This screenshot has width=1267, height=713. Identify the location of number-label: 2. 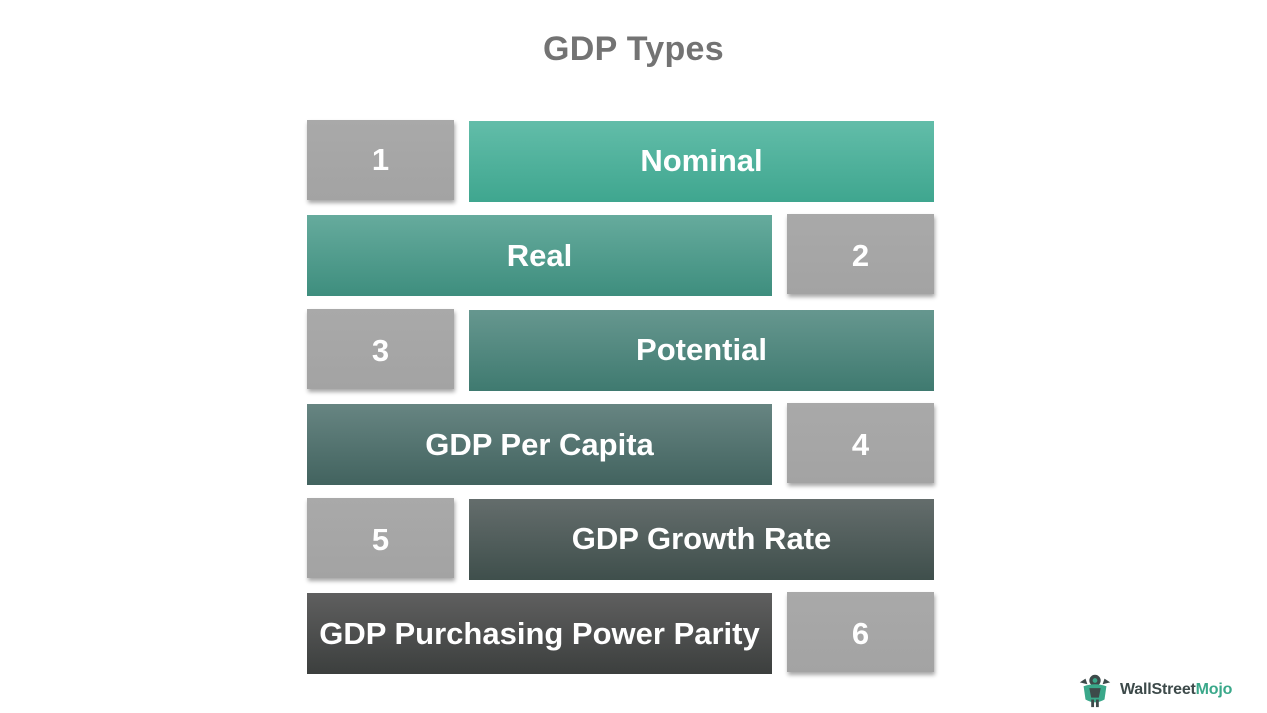
(860, 255).